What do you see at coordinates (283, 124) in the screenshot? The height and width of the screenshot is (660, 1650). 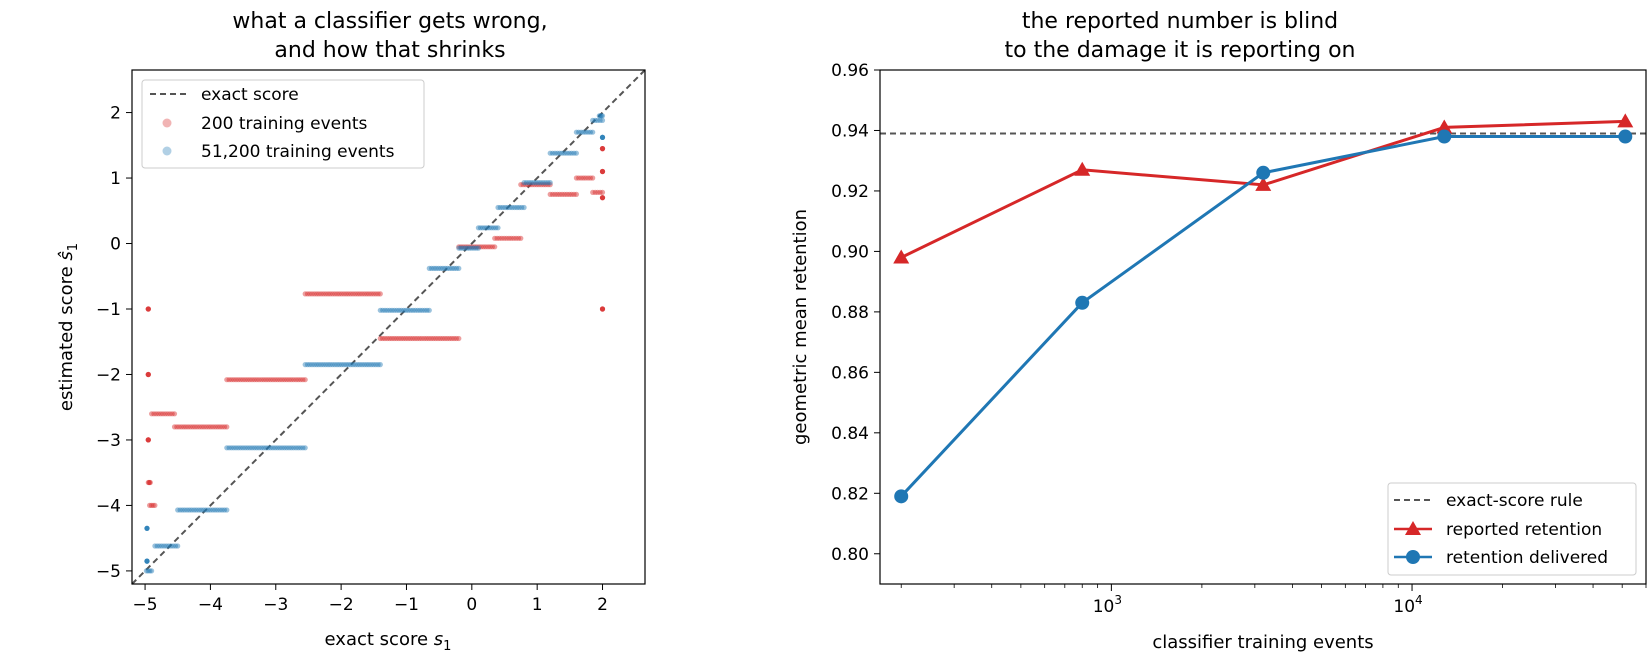 I see `left-legend-box` at bounding box center [283, 124].